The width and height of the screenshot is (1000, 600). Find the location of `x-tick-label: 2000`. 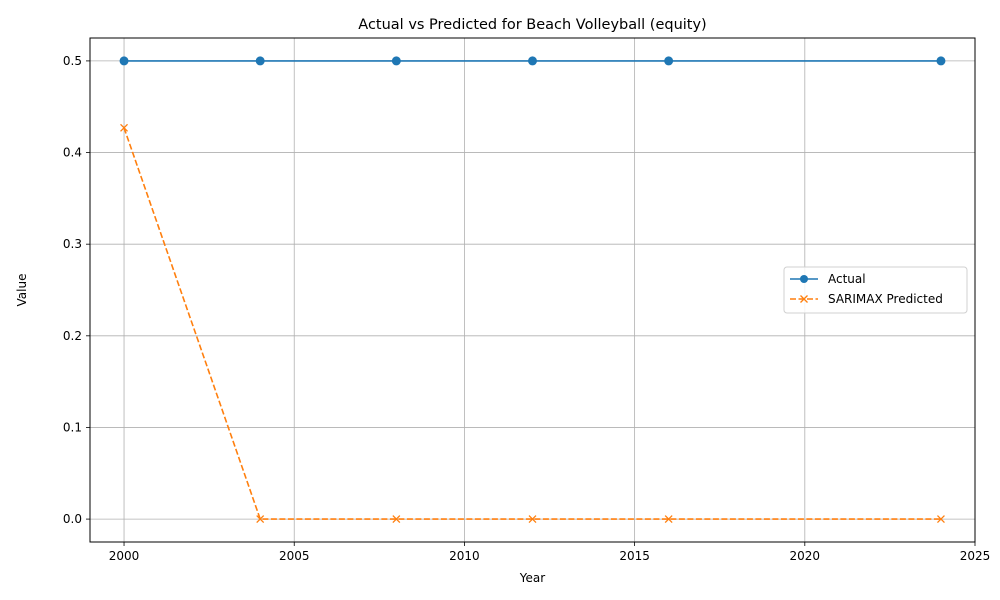

x-tick-label: 2000 is located at coordinates (124, 556).